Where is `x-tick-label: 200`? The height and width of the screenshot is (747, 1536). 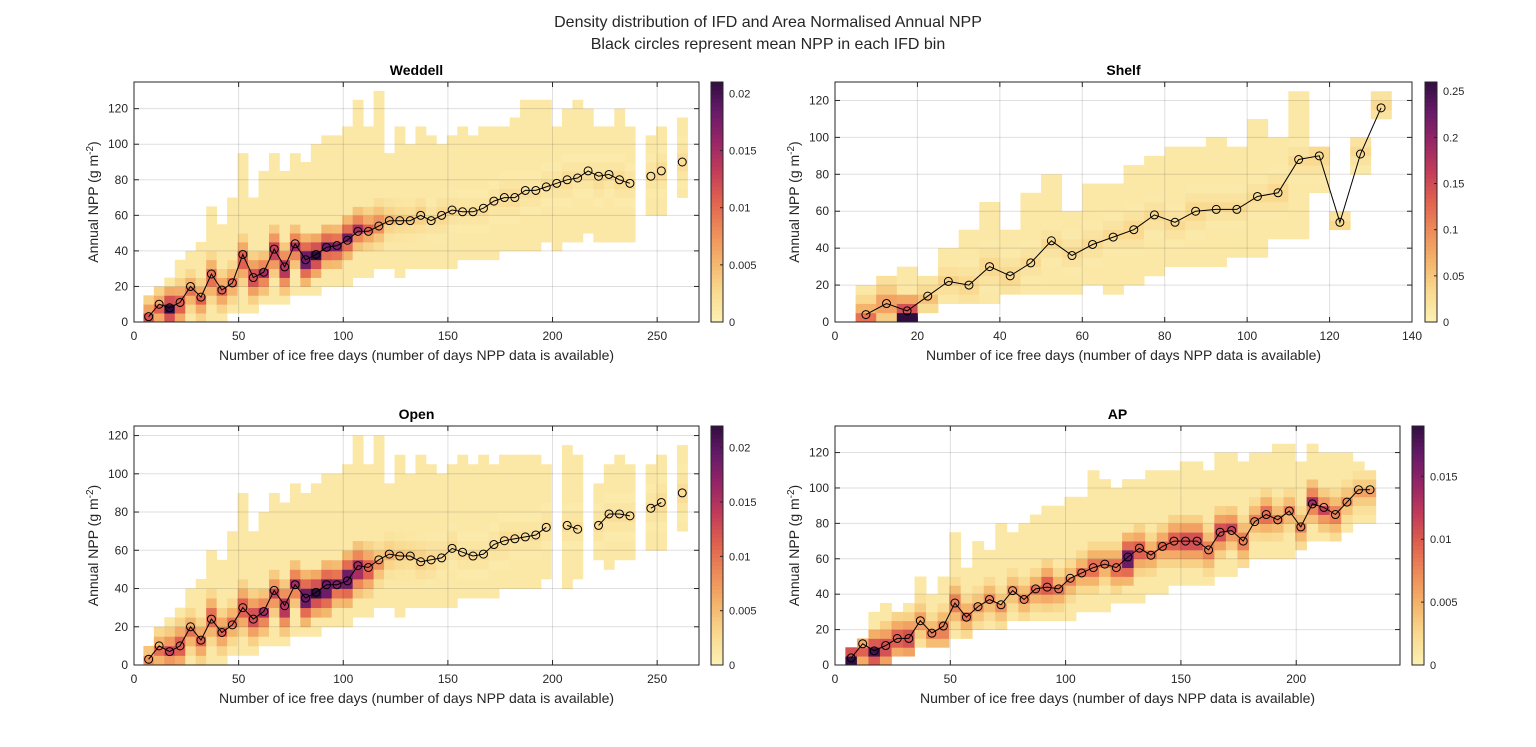 x-tick-label: 200 is located at coordinates (1296, 679).